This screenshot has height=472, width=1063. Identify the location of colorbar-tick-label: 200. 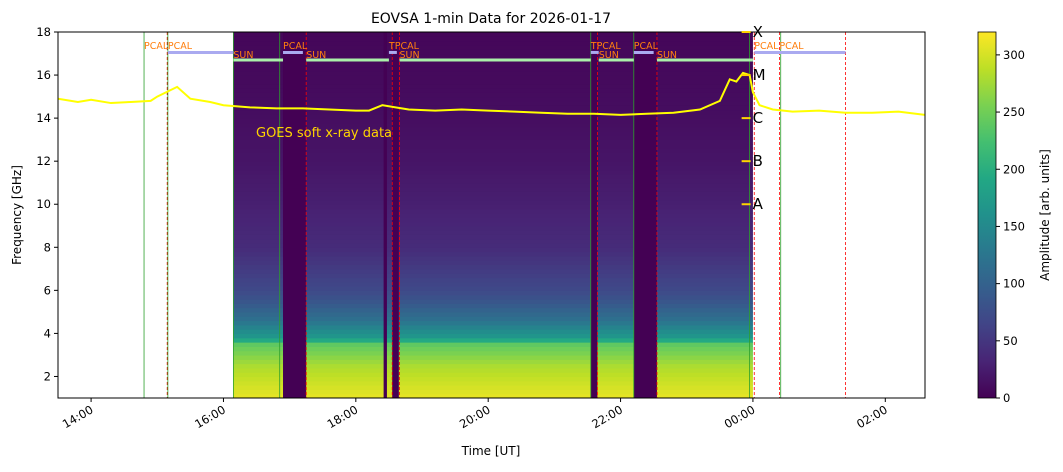
(1014, 169).